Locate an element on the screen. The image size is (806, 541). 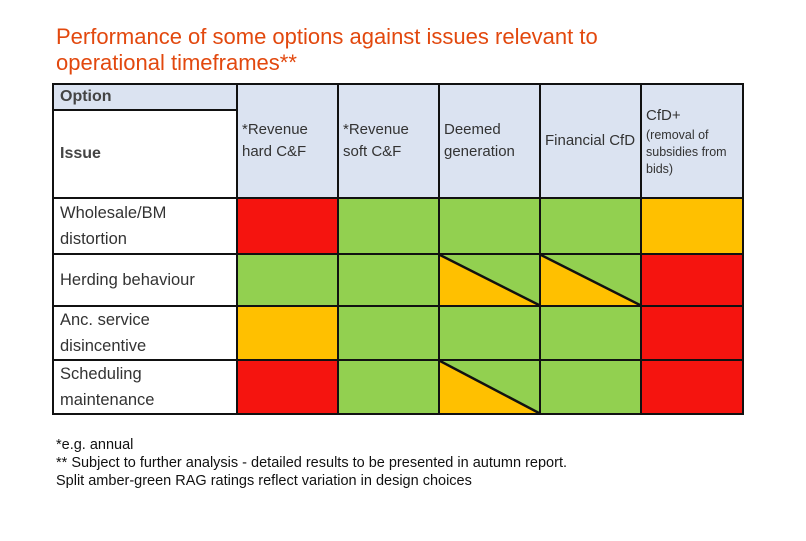
issue-label: Herding behaviour is located at coordinates (145, 280).